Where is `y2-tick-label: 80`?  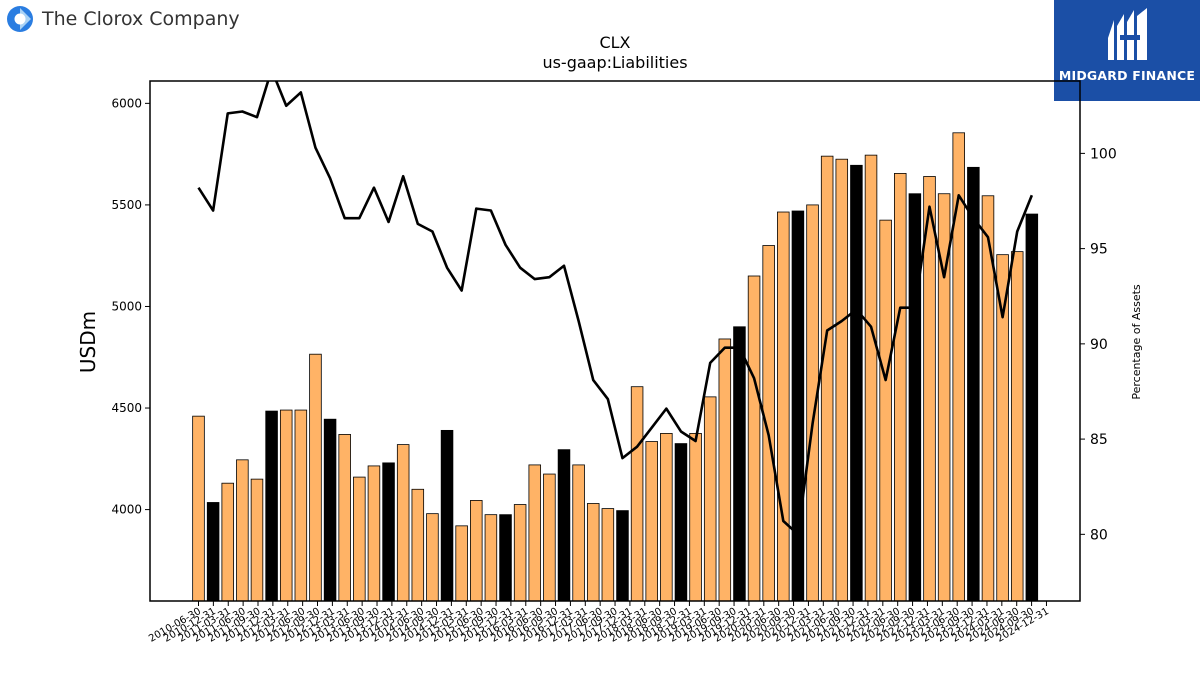 y2-tick-label: 80 is located at coordinates (1099, 535).